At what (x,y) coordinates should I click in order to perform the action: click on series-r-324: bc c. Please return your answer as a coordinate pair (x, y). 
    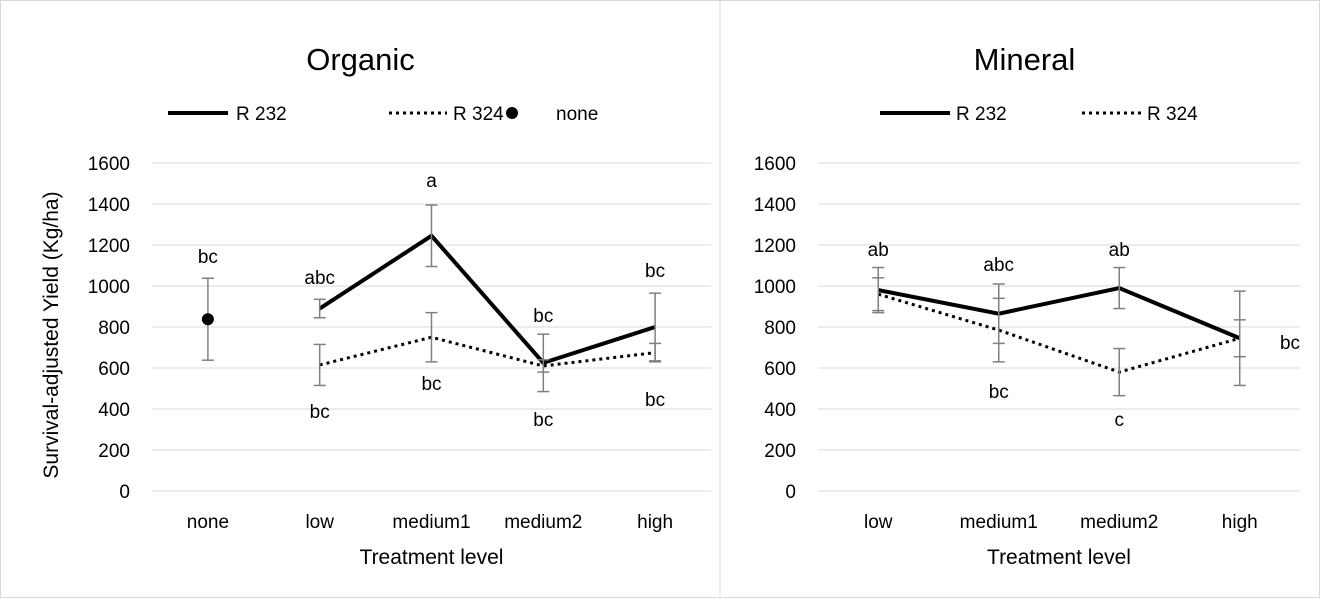
    Looking at the image, I should click on (1059, 354).